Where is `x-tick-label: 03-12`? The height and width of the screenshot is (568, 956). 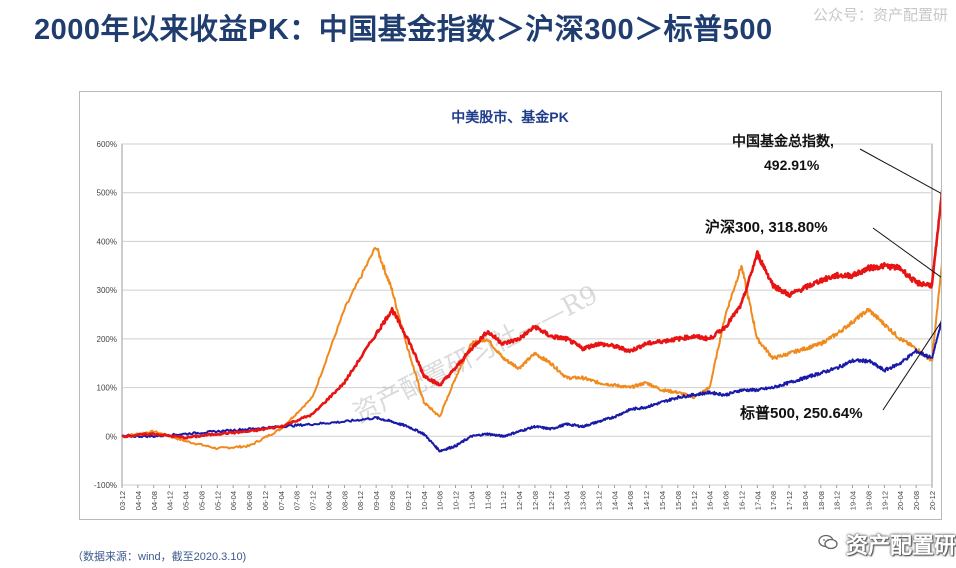 x-tick-label: 03-12 is located at coordinates (122, 500).